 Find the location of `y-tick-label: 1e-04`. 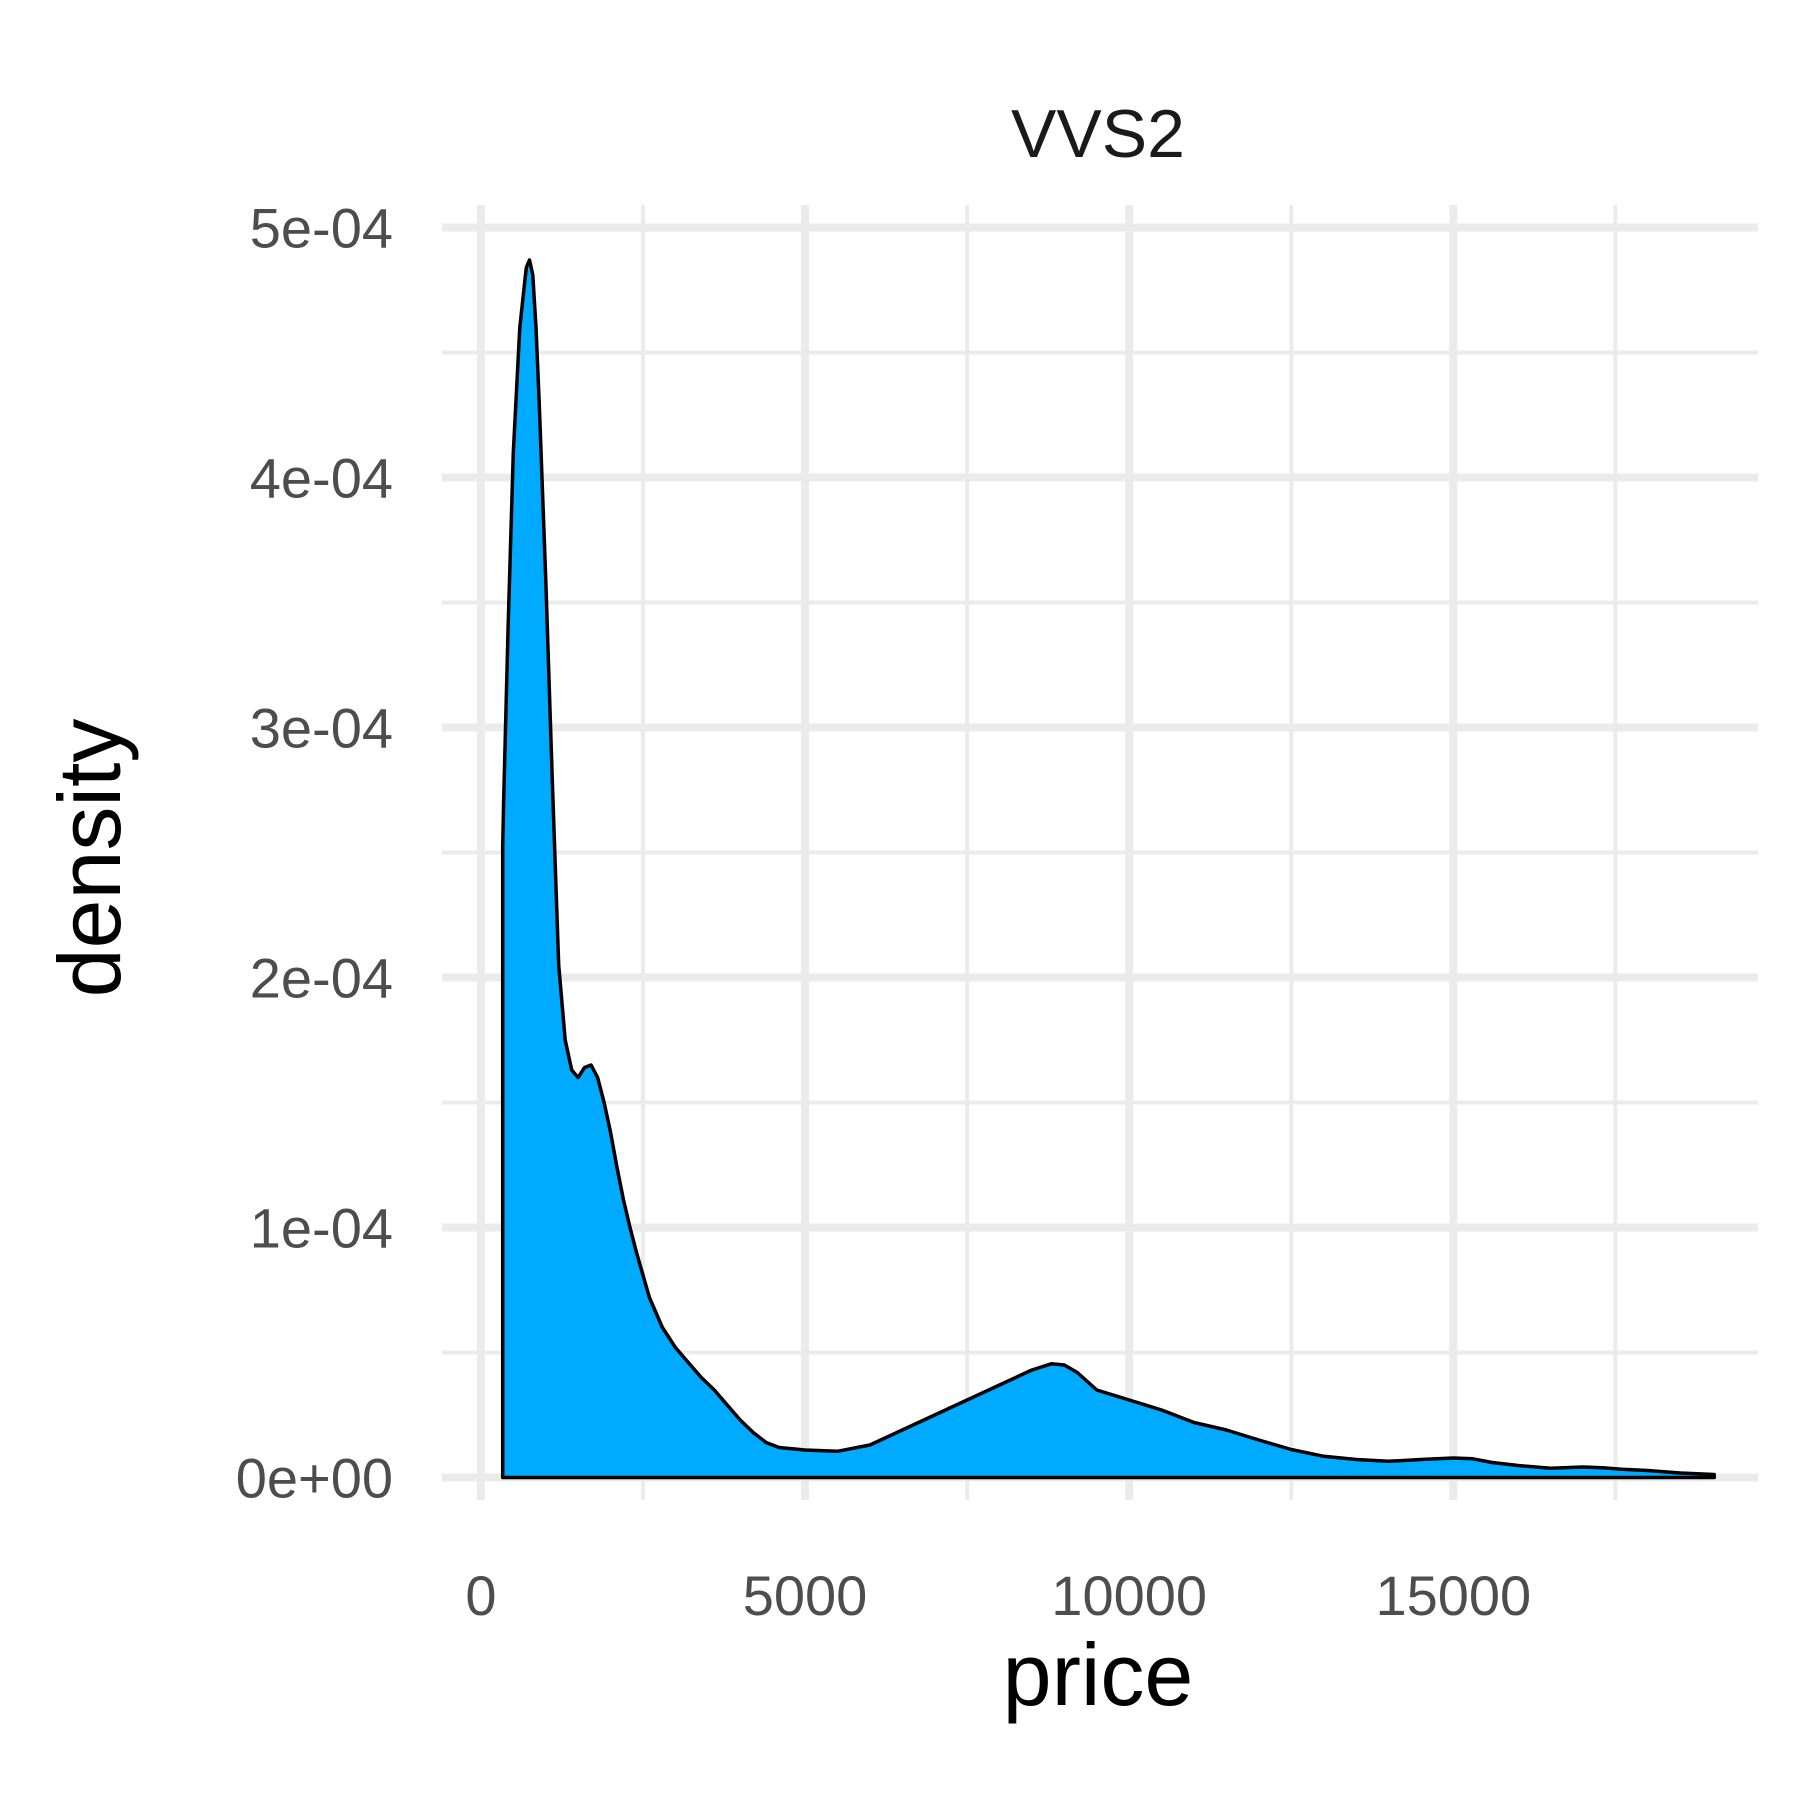

y-tick-label: 1e-04 is located at coordinates (321, 1228).